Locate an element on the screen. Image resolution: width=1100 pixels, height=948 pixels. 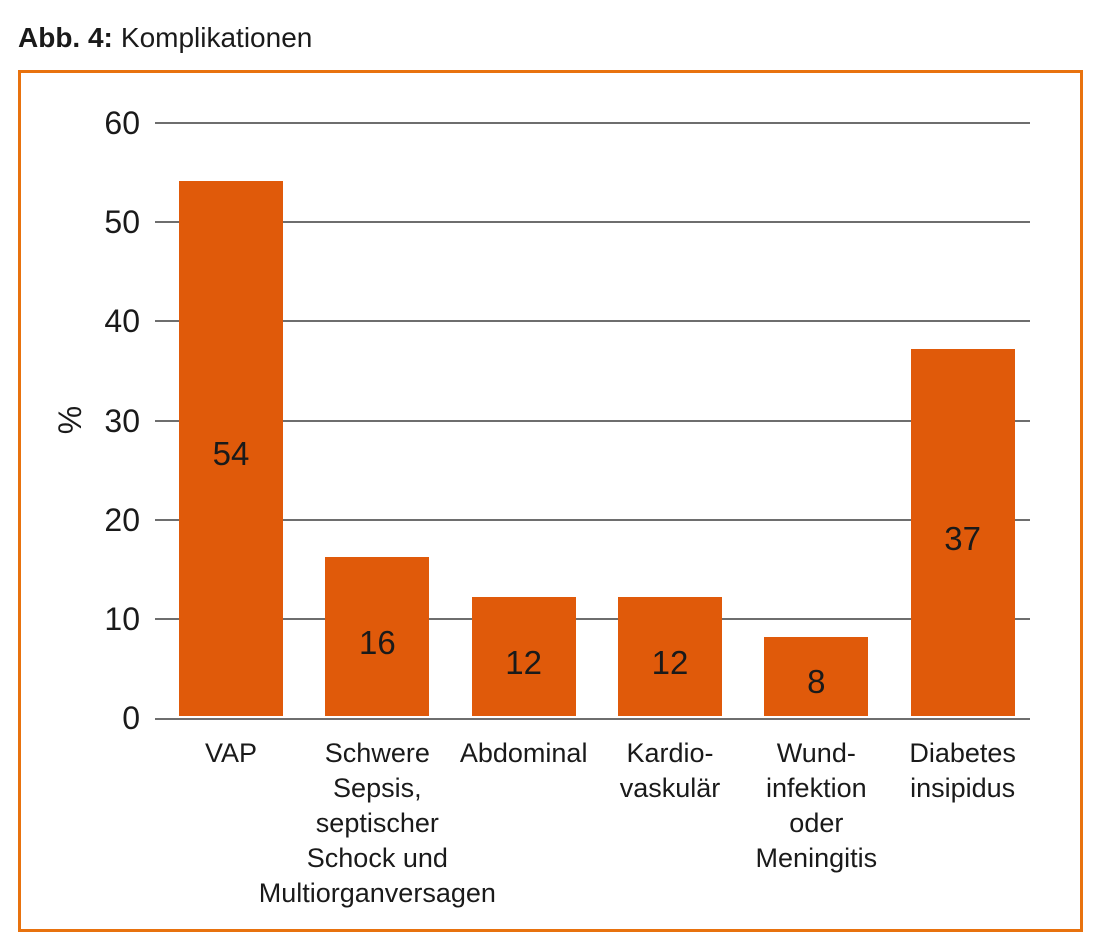
y-axis-tick-label-50: 50 is located at coordinates (122, 222).